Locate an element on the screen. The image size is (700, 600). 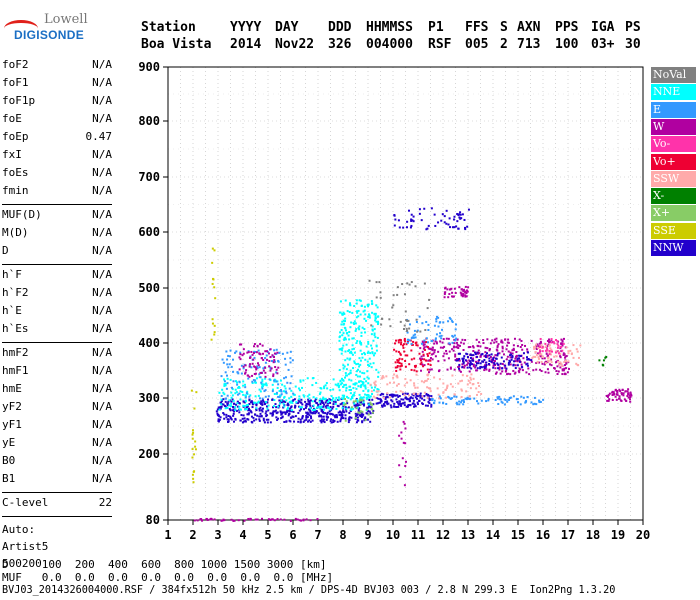
param-name: foF2 is located at coordinates (15, 64).